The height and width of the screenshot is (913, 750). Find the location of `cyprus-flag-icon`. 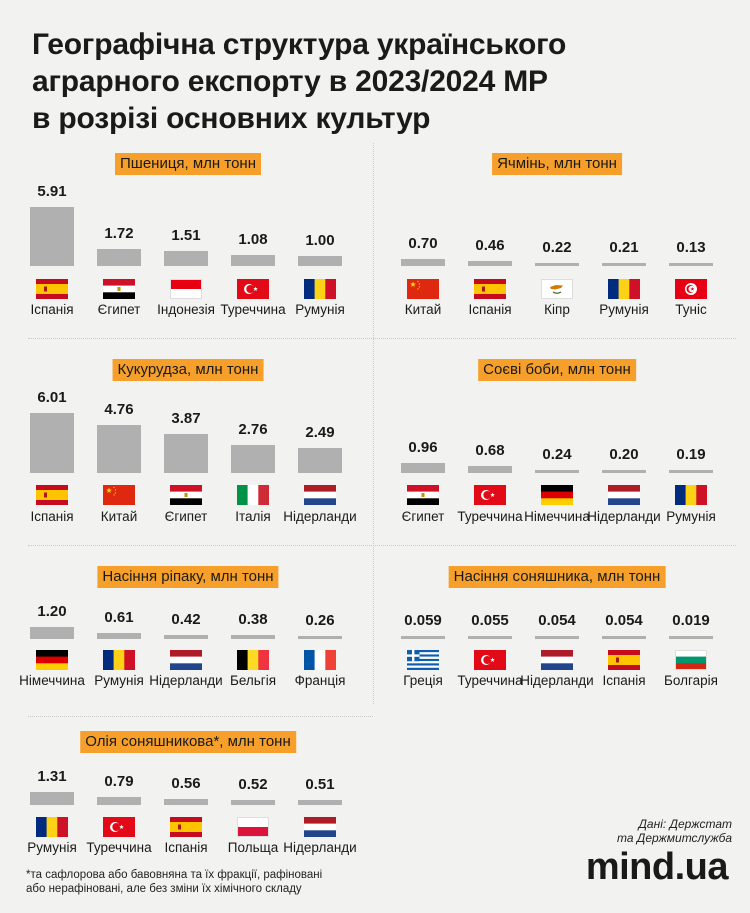

cyprus-flag-icon is located at coordinates (557, 289).